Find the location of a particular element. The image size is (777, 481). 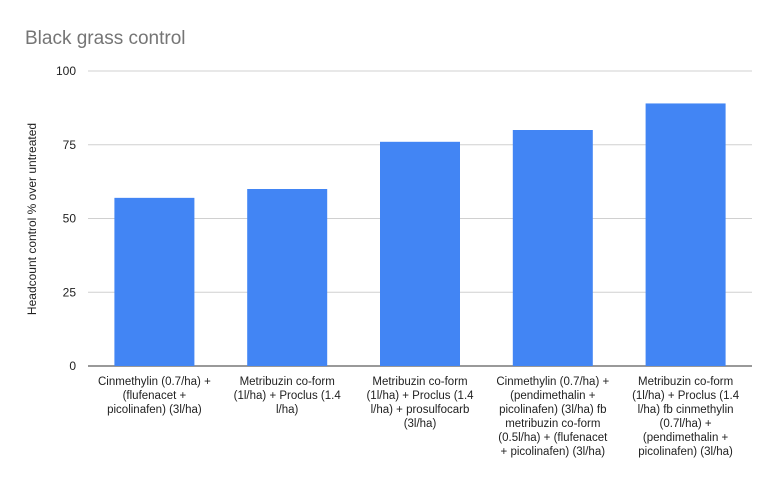

y-axis-label: Headcount control % over untreated is located at coordinates (32, 219).